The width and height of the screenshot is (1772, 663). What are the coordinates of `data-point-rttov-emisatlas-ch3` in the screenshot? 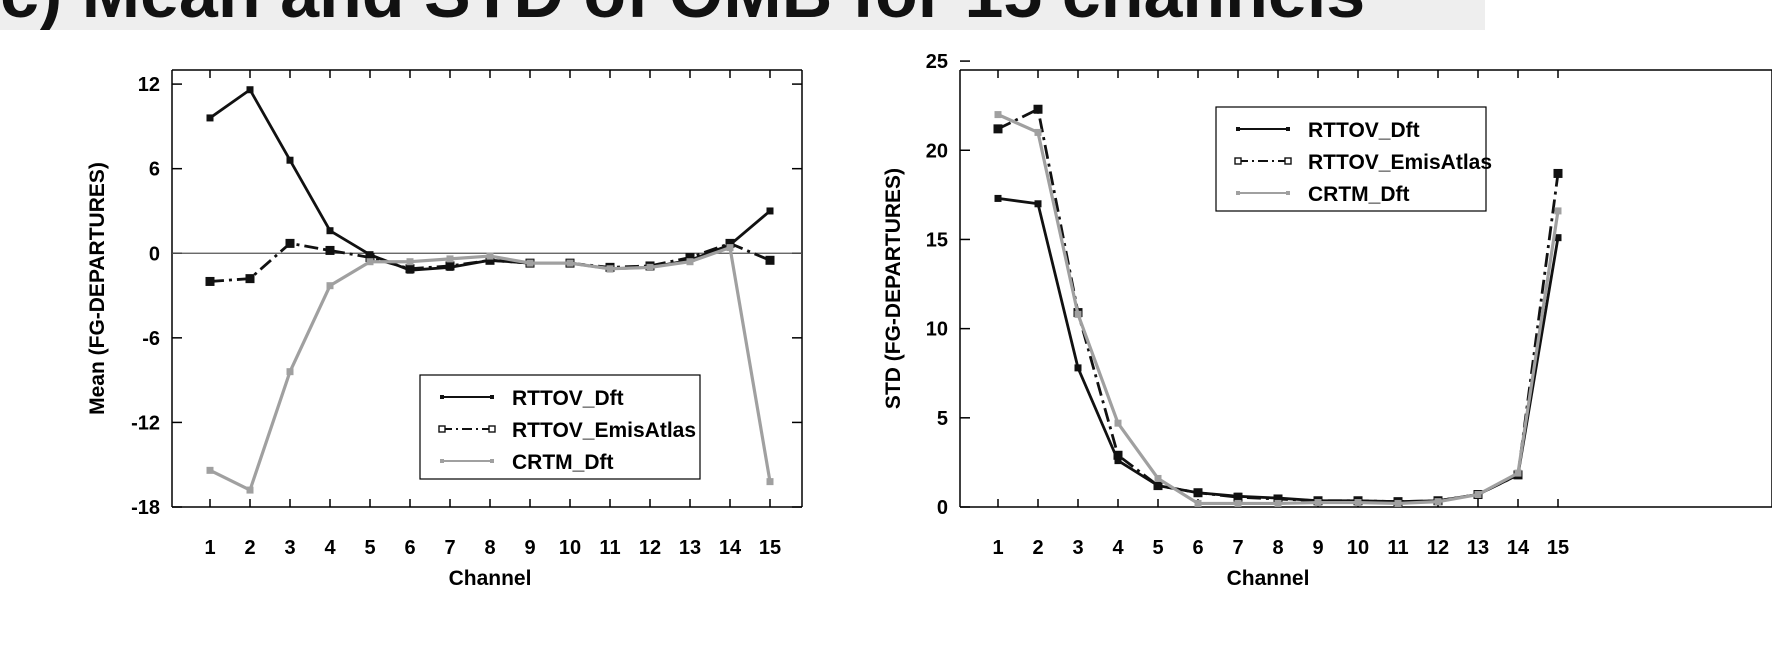 It's located at (290, 243).